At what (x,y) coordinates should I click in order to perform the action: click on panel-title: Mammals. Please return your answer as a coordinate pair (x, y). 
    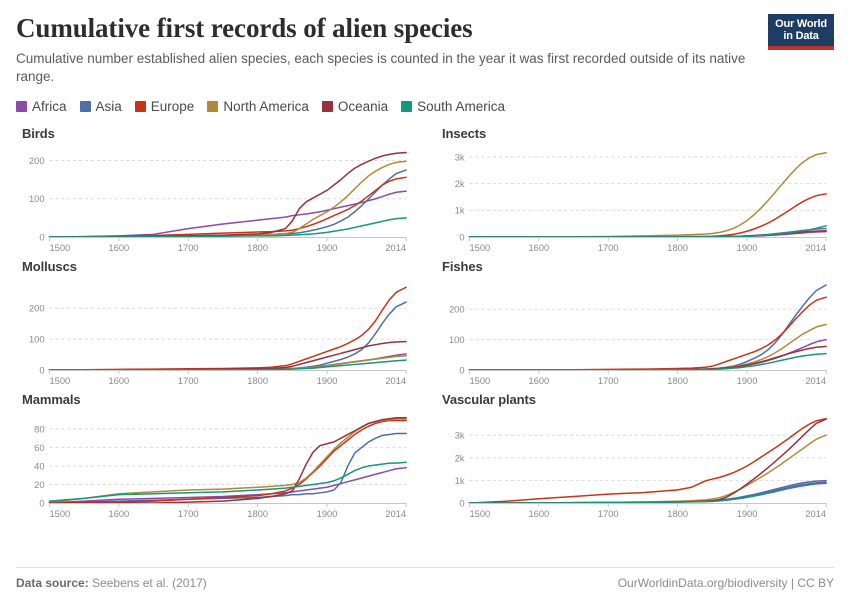
    Looking at the image, I should click on (51, 400).